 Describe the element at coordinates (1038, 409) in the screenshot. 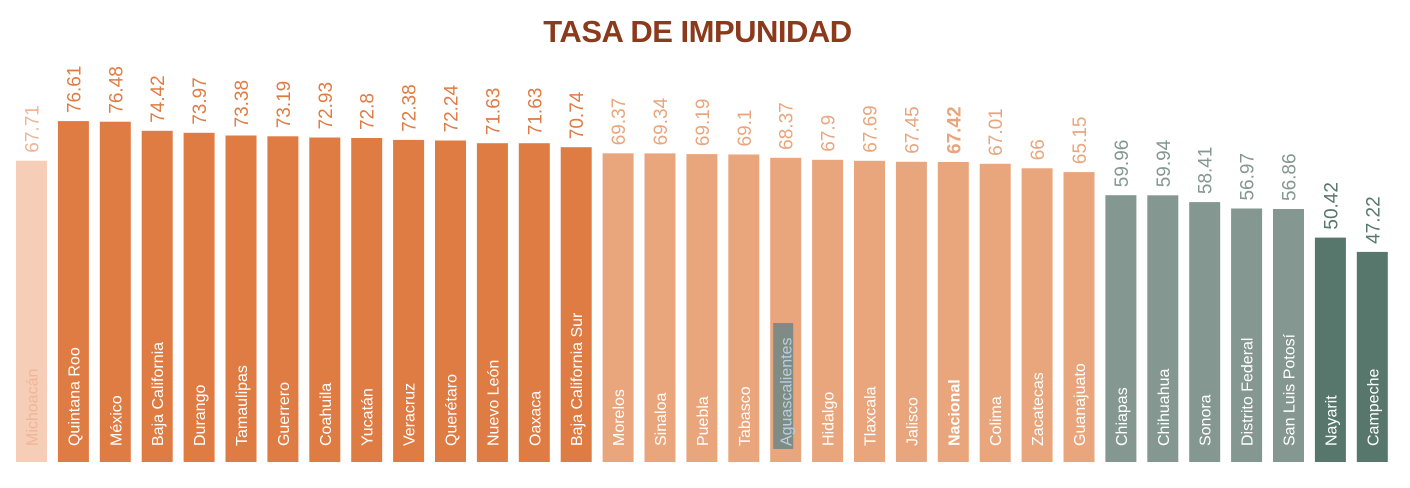

I see `category-label: Zacatecas` at that location.